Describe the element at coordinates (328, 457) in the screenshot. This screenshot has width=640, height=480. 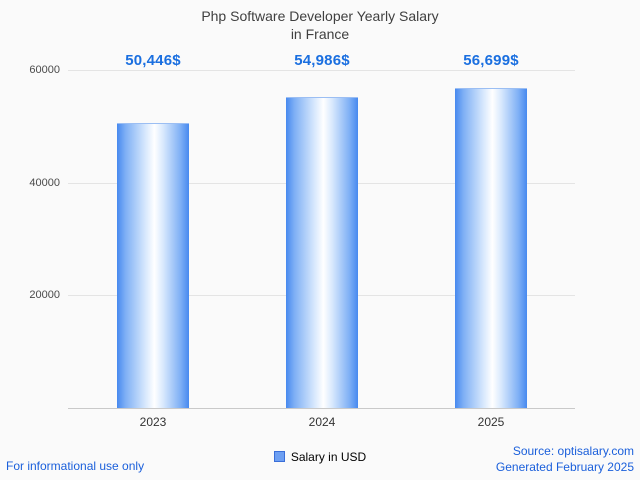
I see `legend-label: Salary in USD` at that location.